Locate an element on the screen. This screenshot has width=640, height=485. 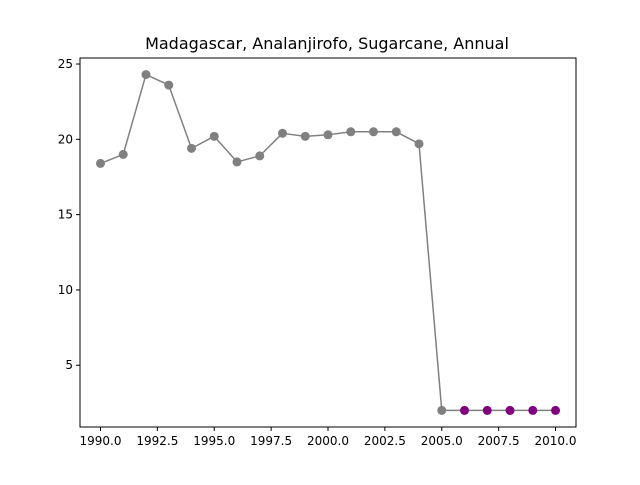
x-tick-label: 1997.5 is located at coordinates (271, 441).